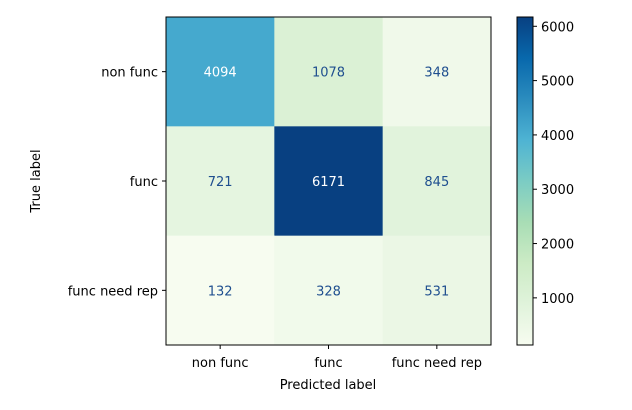 This screenshot has height=410, width=632. What do you see at coordinates (557, 82) in the screenshot?
I see `colorbar-tick-label: 5000` at bounding box center [557, 82].